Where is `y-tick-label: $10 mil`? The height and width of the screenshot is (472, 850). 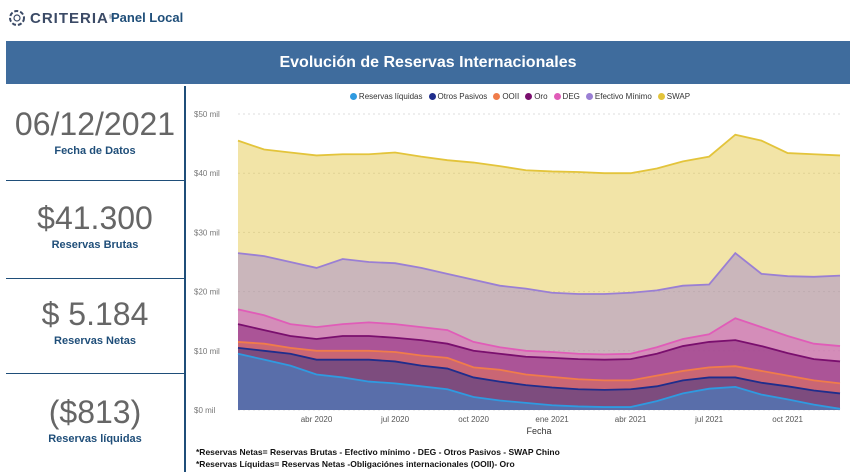 y-tick-label: $10 mil is located at coordinates (207, 351).